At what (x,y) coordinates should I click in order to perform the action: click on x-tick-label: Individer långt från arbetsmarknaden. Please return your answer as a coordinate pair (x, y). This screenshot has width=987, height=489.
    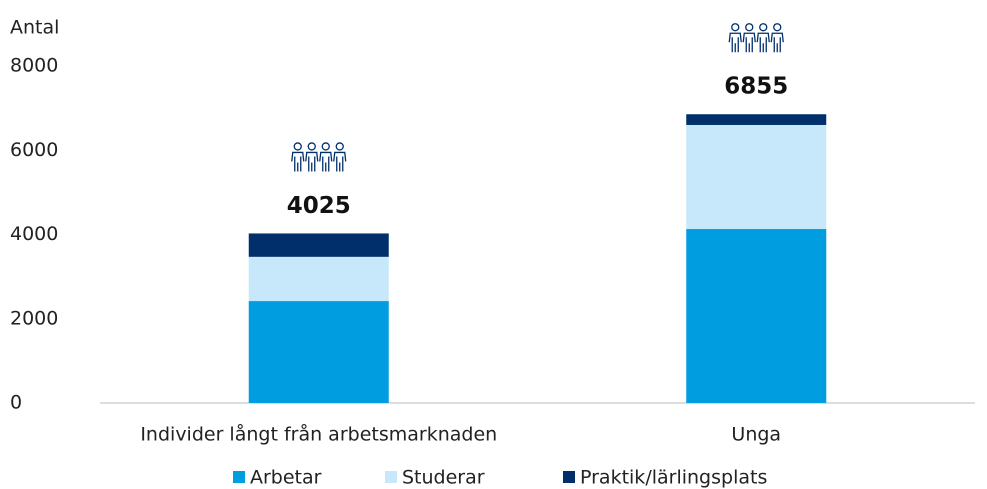
    Looking at the image, I should click on (318, 434).